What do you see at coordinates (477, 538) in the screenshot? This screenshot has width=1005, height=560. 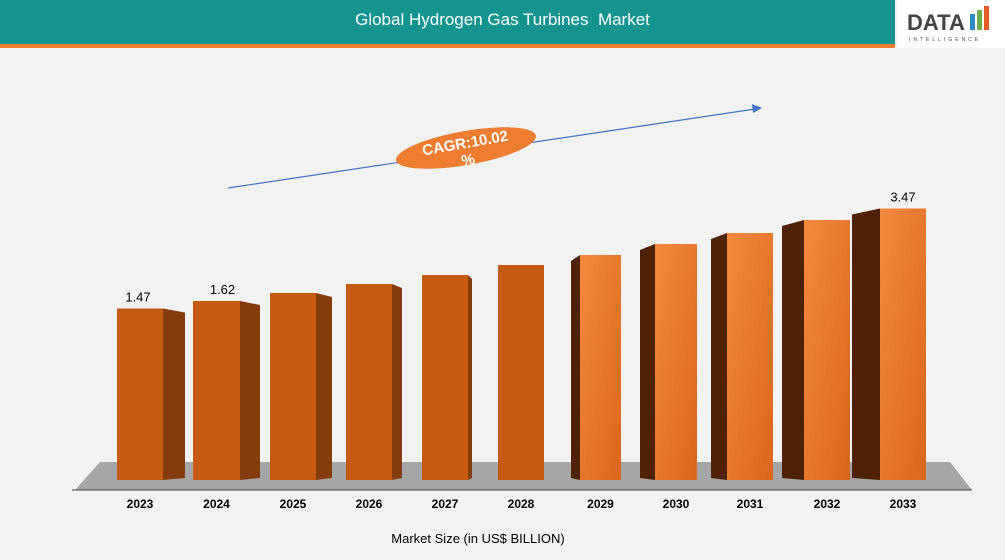 I see `x-axis-title: Market Size (in US$ BILLION)` at bounding box center [477, 538].